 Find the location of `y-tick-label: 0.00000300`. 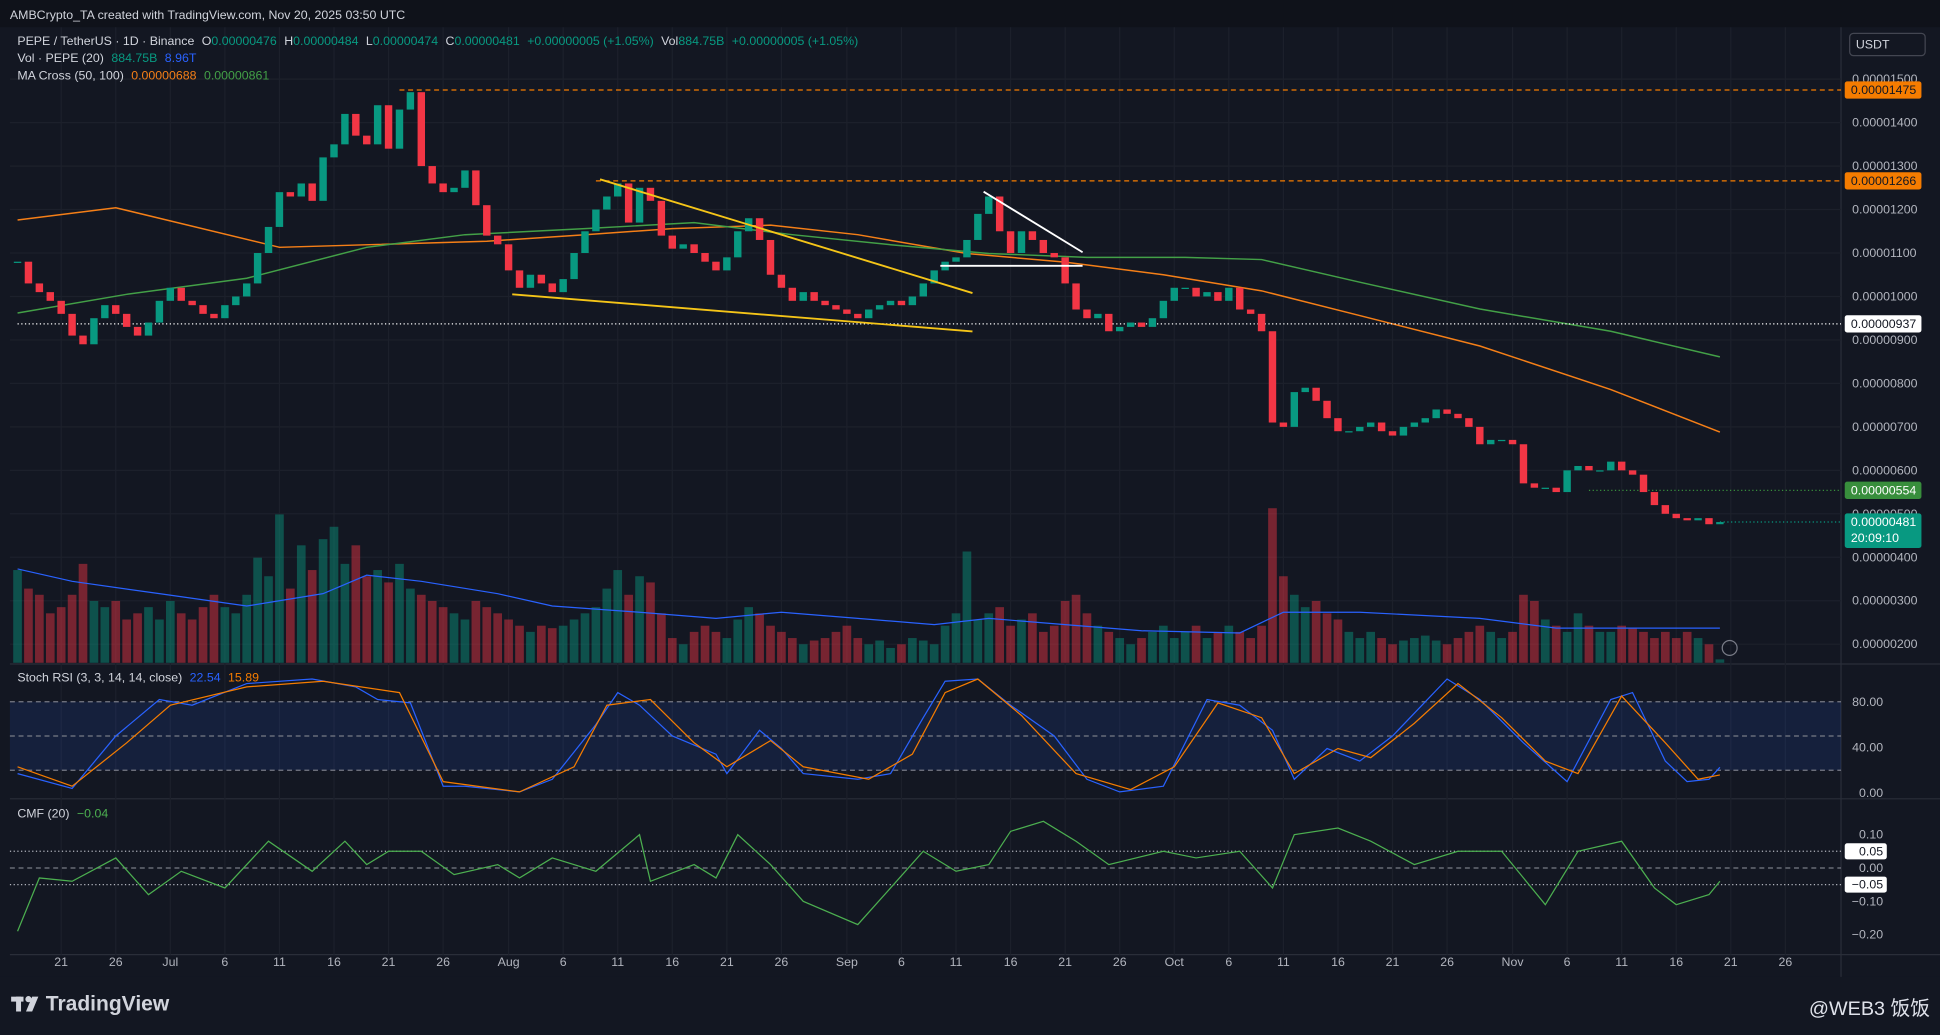

y-tick-label: 0.00000300 is located at coordinates (1884, 601).